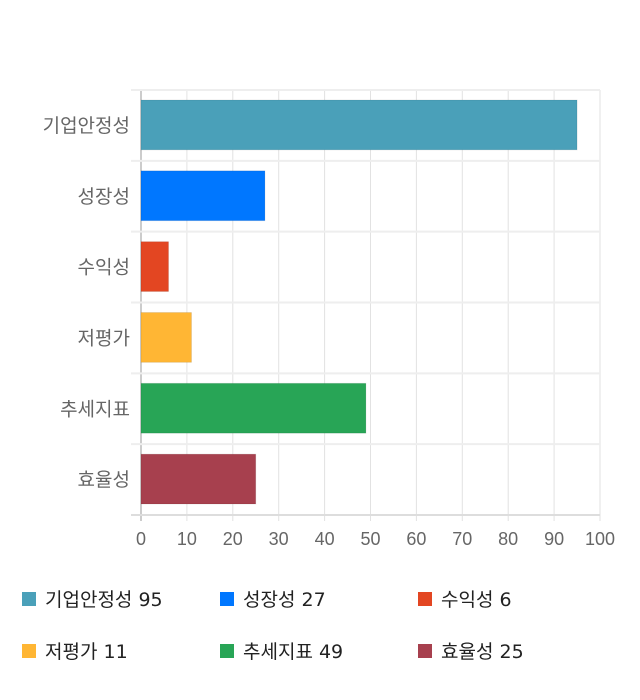  Describe the element at coordinates (104, 480) in the screenshot. I see `y-category-label: 효율성` at that location.